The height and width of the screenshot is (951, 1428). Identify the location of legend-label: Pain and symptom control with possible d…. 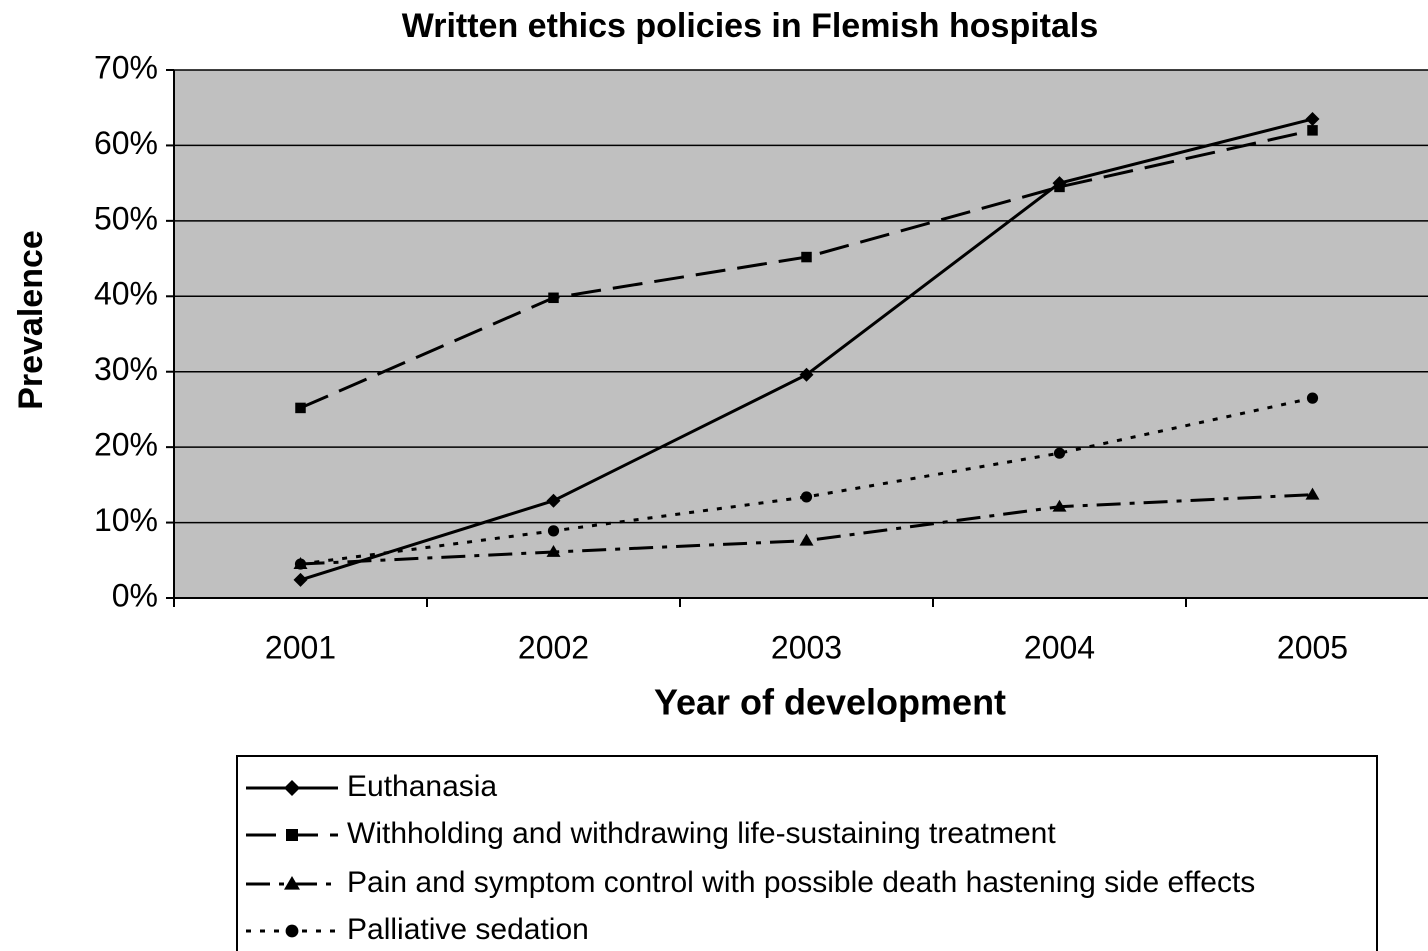
(801, 882).